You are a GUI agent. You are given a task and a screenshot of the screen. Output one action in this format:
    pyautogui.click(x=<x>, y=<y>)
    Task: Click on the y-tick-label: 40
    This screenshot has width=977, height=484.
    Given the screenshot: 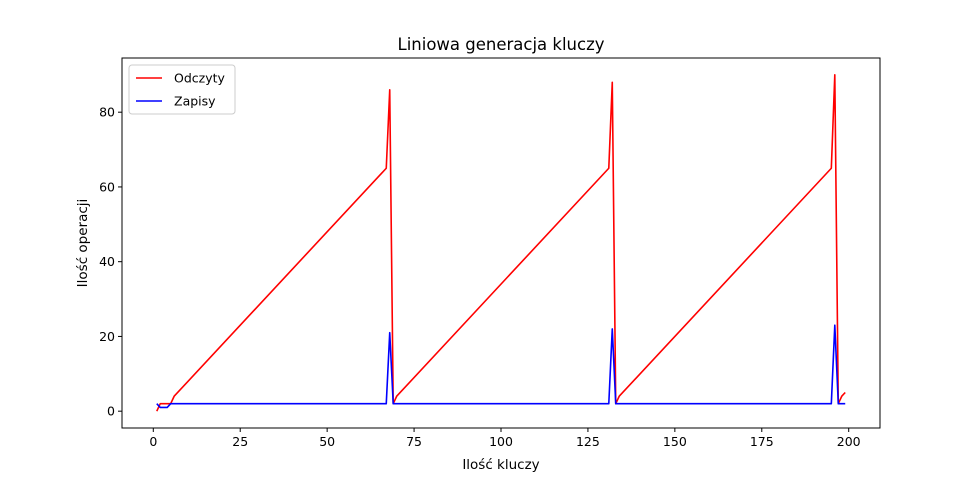 What is the action you would take?
    pyautogui.click(x=107, y=261)
    